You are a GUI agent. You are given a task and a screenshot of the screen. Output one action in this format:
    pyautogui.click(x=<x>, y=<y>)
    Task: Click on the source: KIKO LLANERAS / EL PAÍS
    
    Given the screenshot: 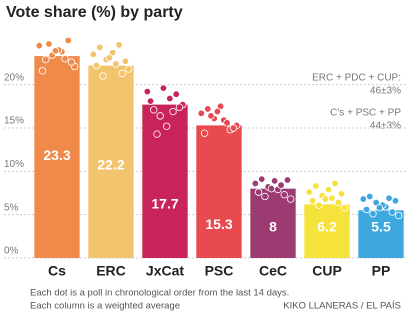 What is the action you would take?
    pyautogui.click(x=342, y=306)
    